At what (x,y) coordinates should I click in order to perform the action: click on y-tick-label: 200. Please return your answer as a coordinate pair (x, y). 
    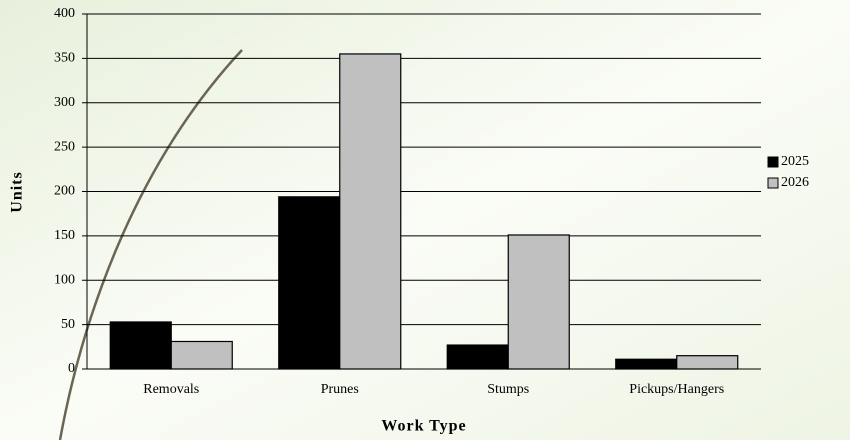
    Looking at the image, I should click on (64, 191).